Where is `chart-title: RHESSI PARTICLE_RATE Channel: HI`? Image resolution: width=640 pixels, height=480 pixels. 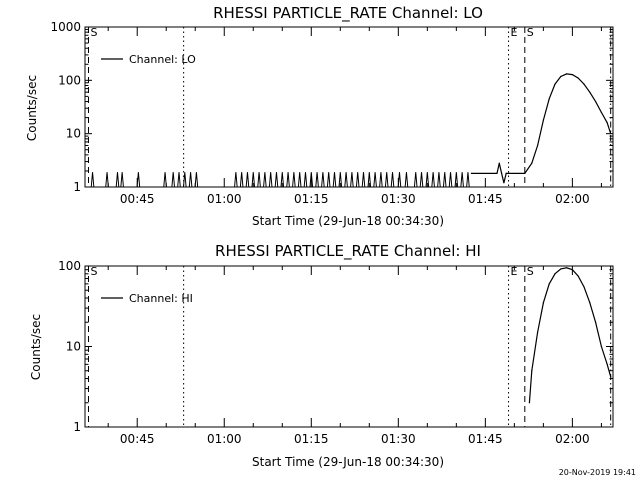 chart-title: RHESSI PARTICLE_RATE Channel: HI is located at coordinates (348, 251).